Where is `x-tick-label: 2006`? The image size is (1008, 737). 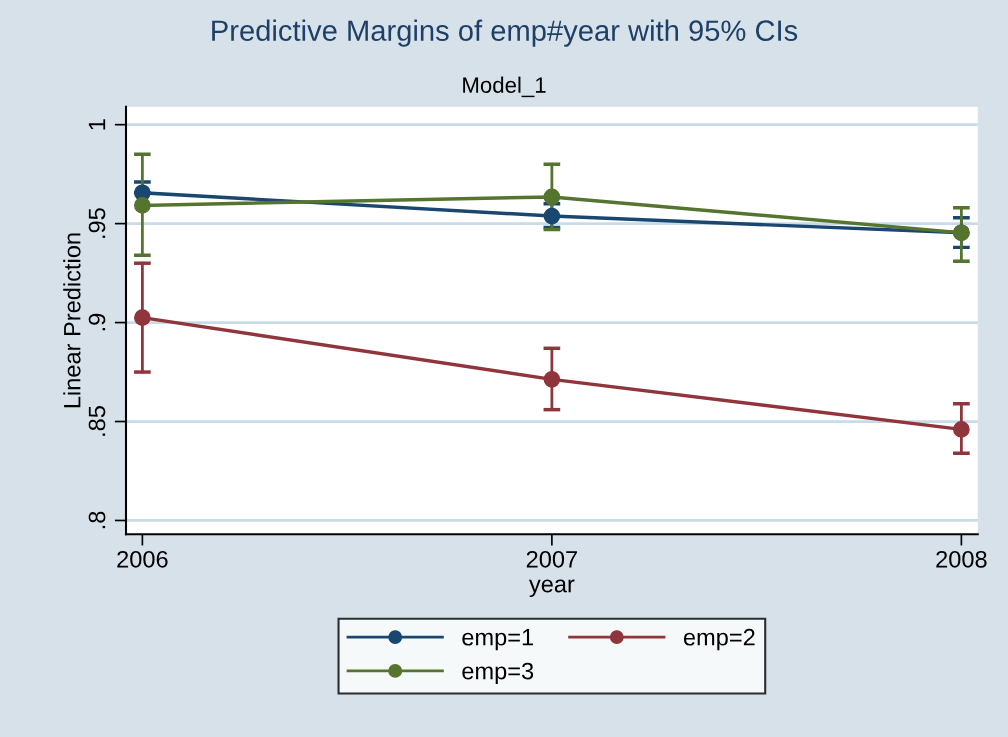
x-tick-label: 2006 is located at coordinates (142, 559).